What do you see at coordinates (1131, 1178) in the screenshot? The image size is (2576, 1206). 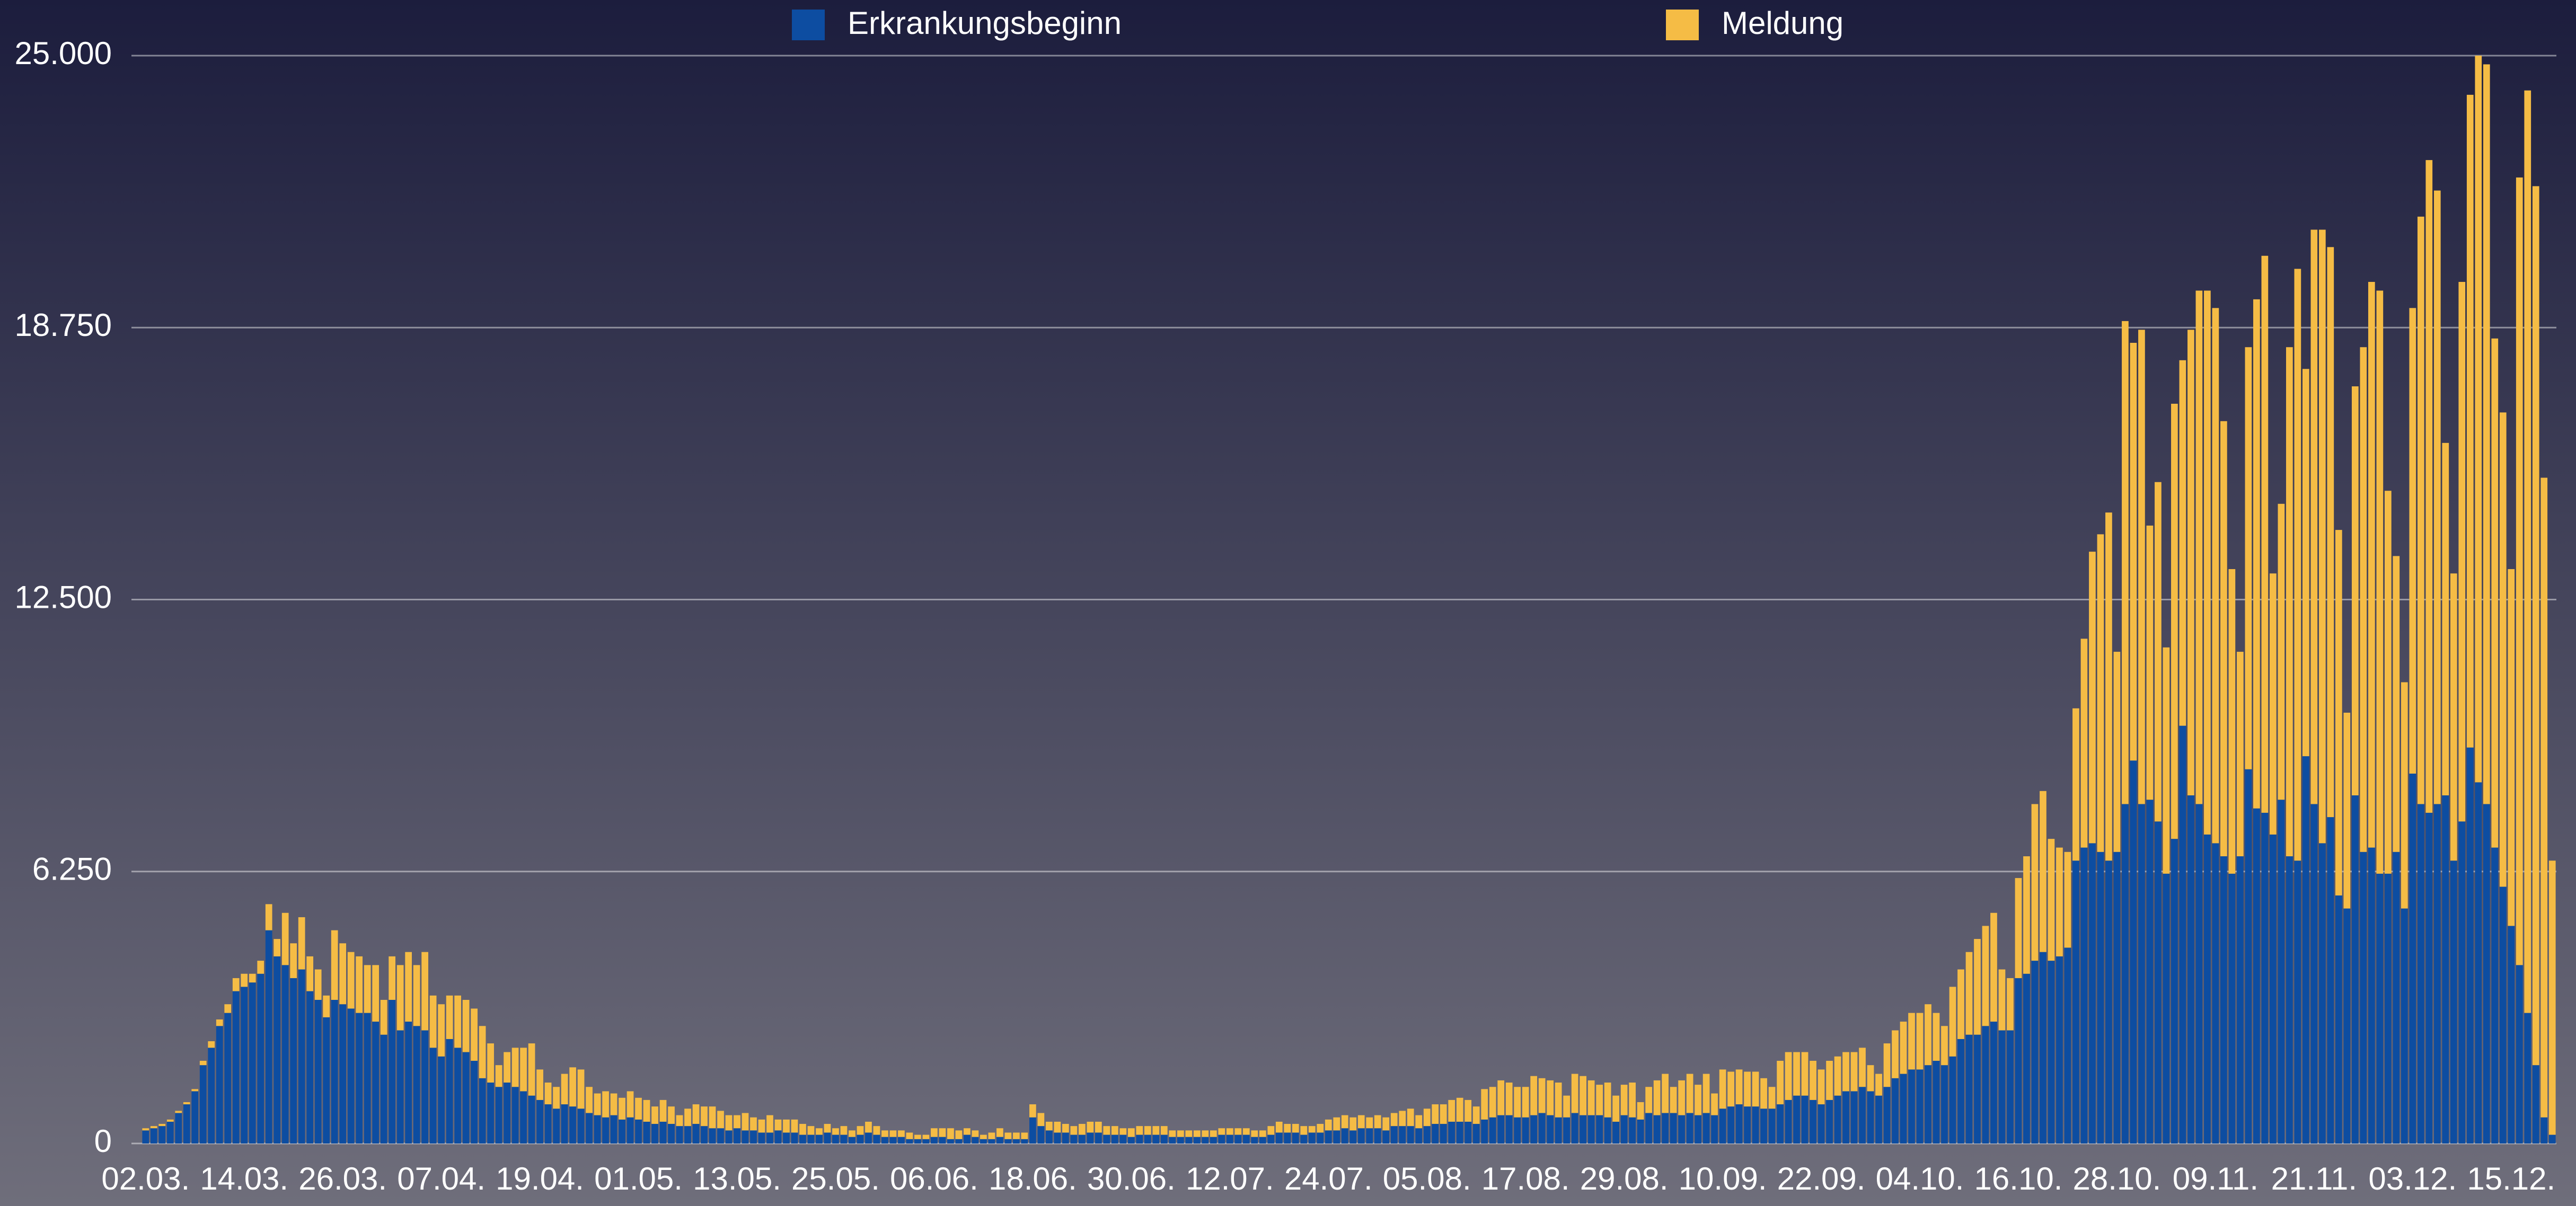 I see `x-tick-label: 30.06.` at bounding box center [1131, 1178].